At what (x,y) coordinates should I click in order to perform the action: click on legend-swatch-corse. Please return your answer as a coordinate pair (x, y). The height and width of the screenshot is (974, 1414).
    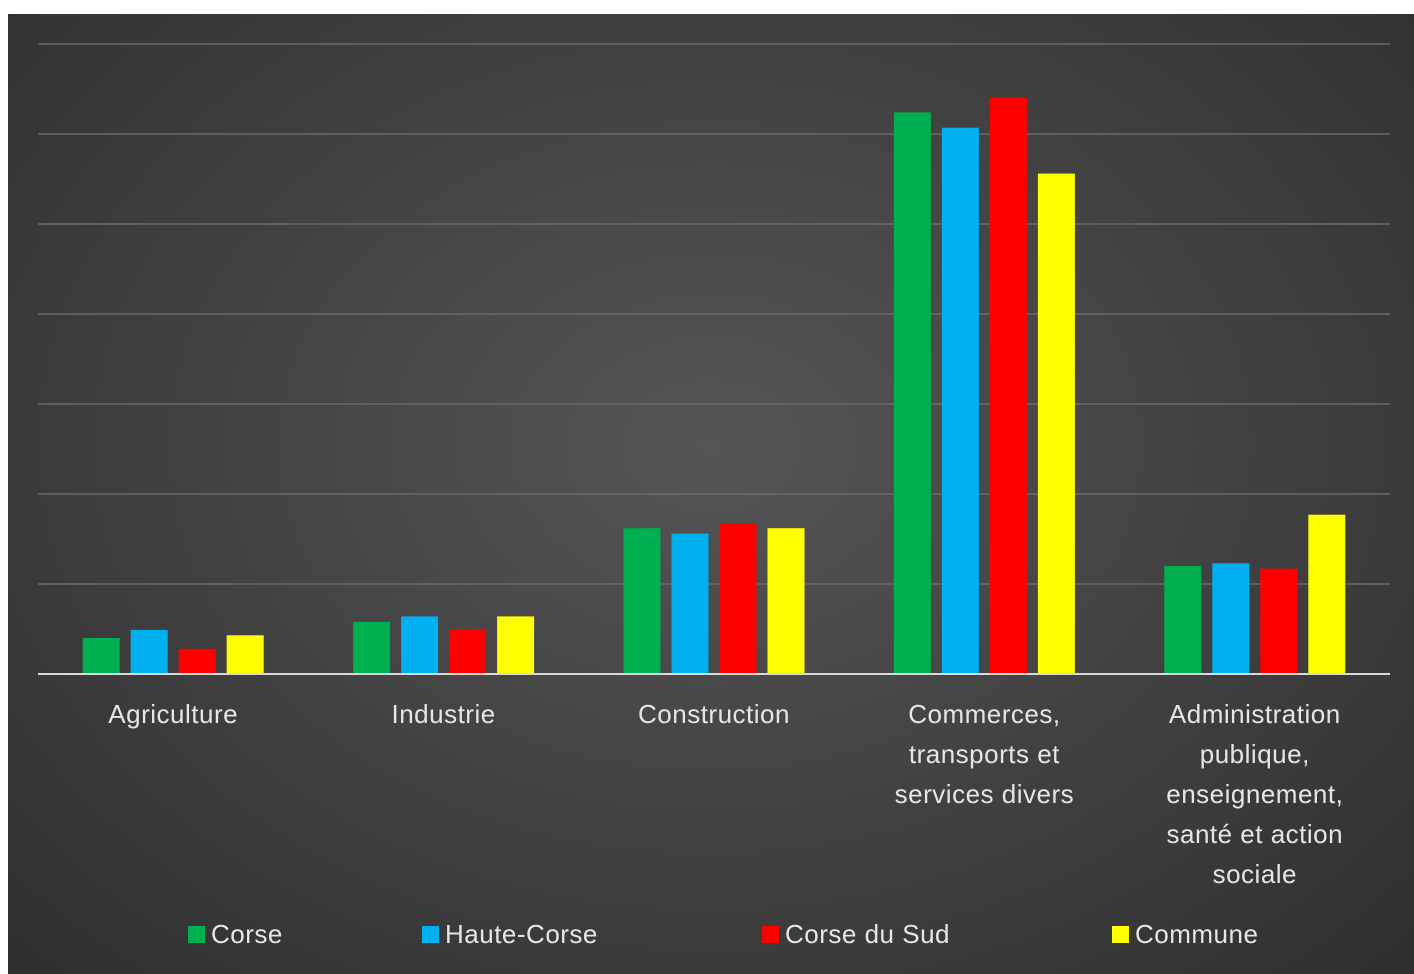
    Looking at the image, I should click on (196, 934).